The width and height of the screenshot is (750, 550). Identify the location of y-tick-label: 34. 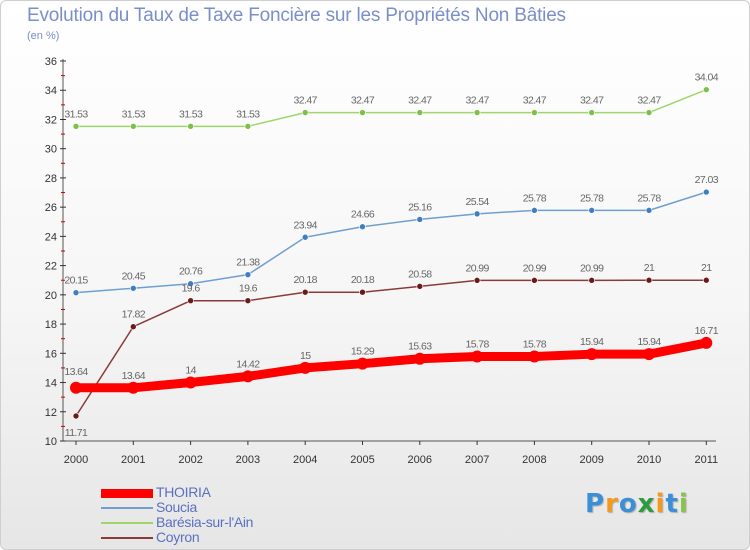
(51, 91).